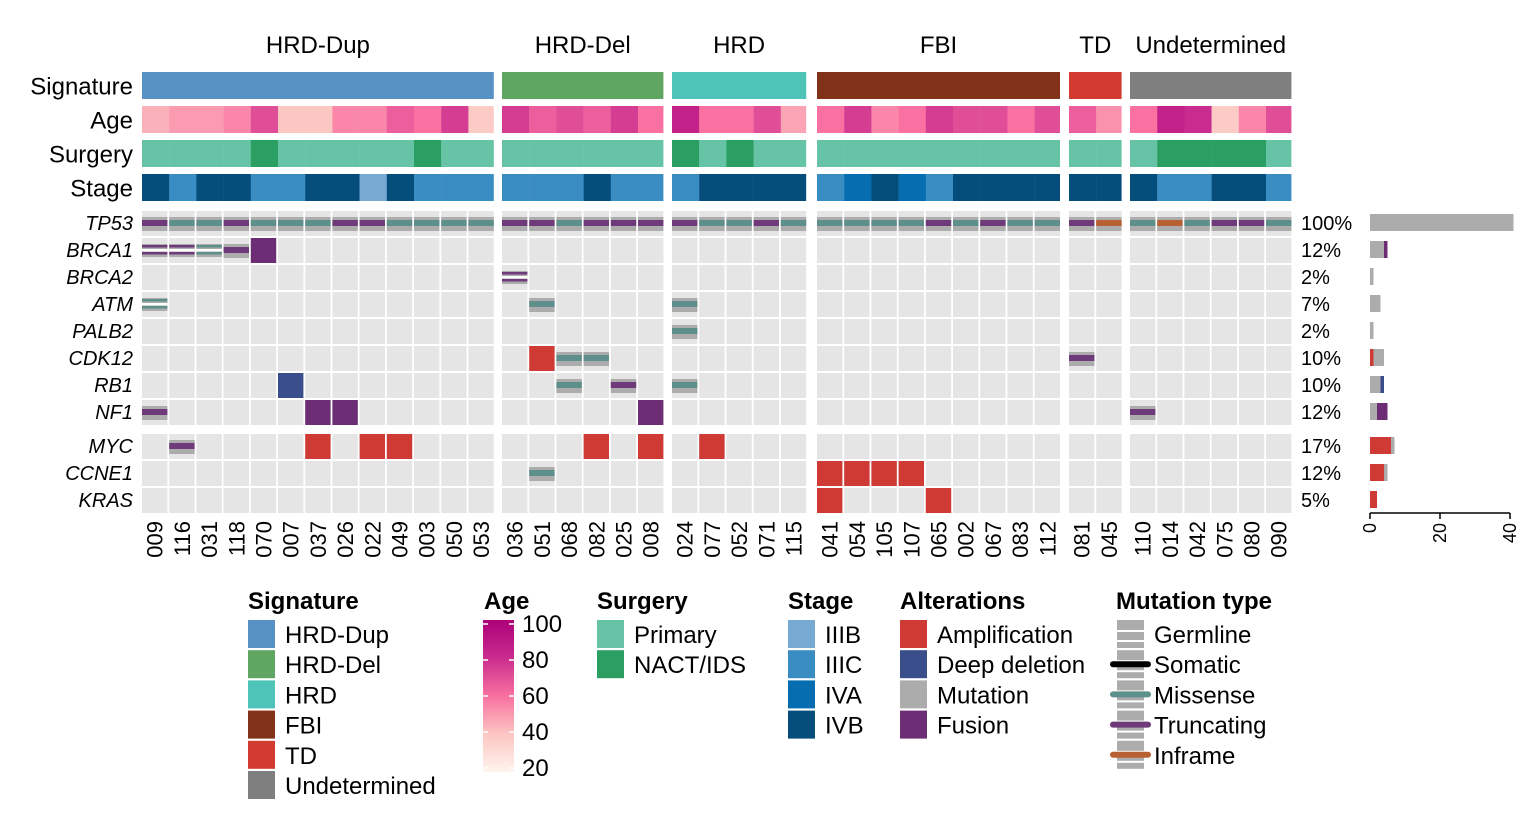 Image resolution: width=1536 pixels, height=816 pixels. What do you see at coordinates (1130, 664) in the screenshot?
I see `legend-mutation-type-line` at bounding box center [1130, 664].